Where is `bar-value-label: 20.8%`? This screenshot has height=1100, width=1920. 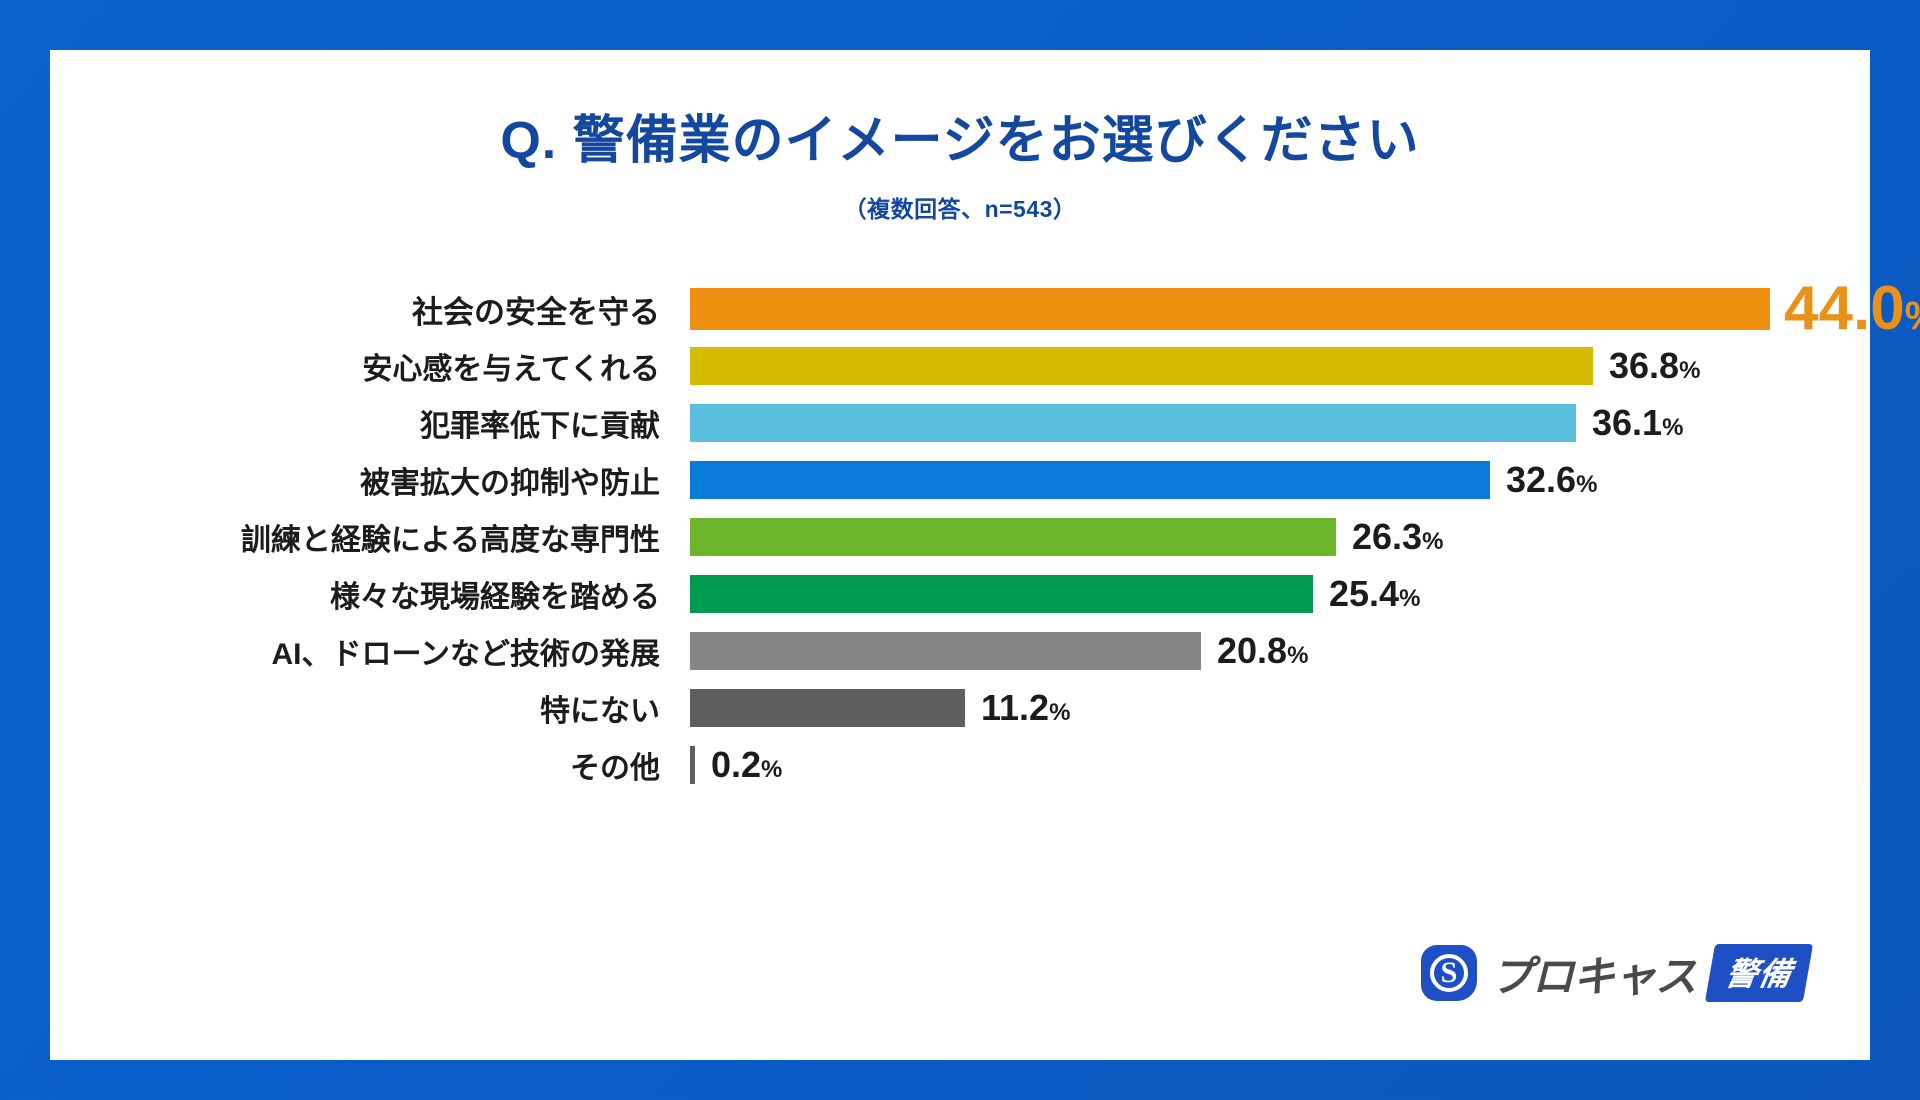
bar-value-label: 20.8% is located at coordinates (1254, 651).